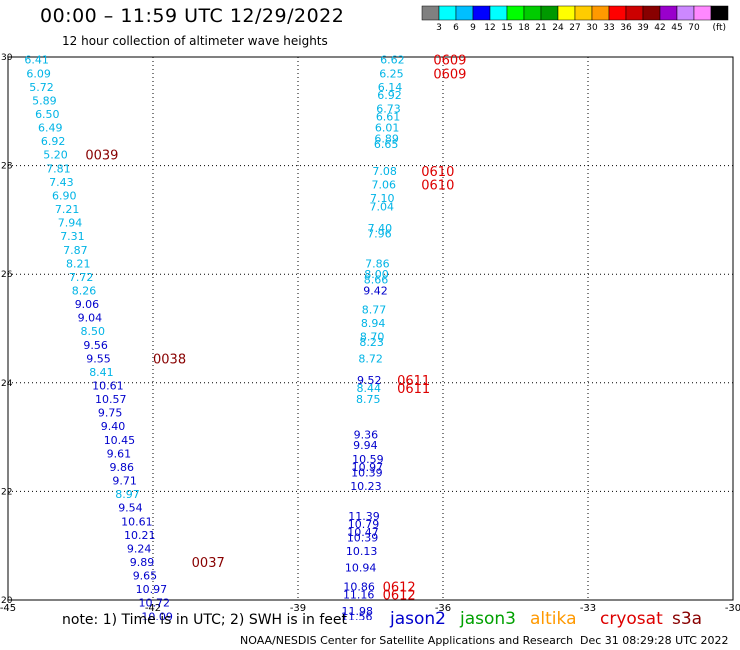  What do you see at coordinates (359, 586) in the screenshot?
I see `wave-height-label: 10.86` at bounding box center [359, 586].